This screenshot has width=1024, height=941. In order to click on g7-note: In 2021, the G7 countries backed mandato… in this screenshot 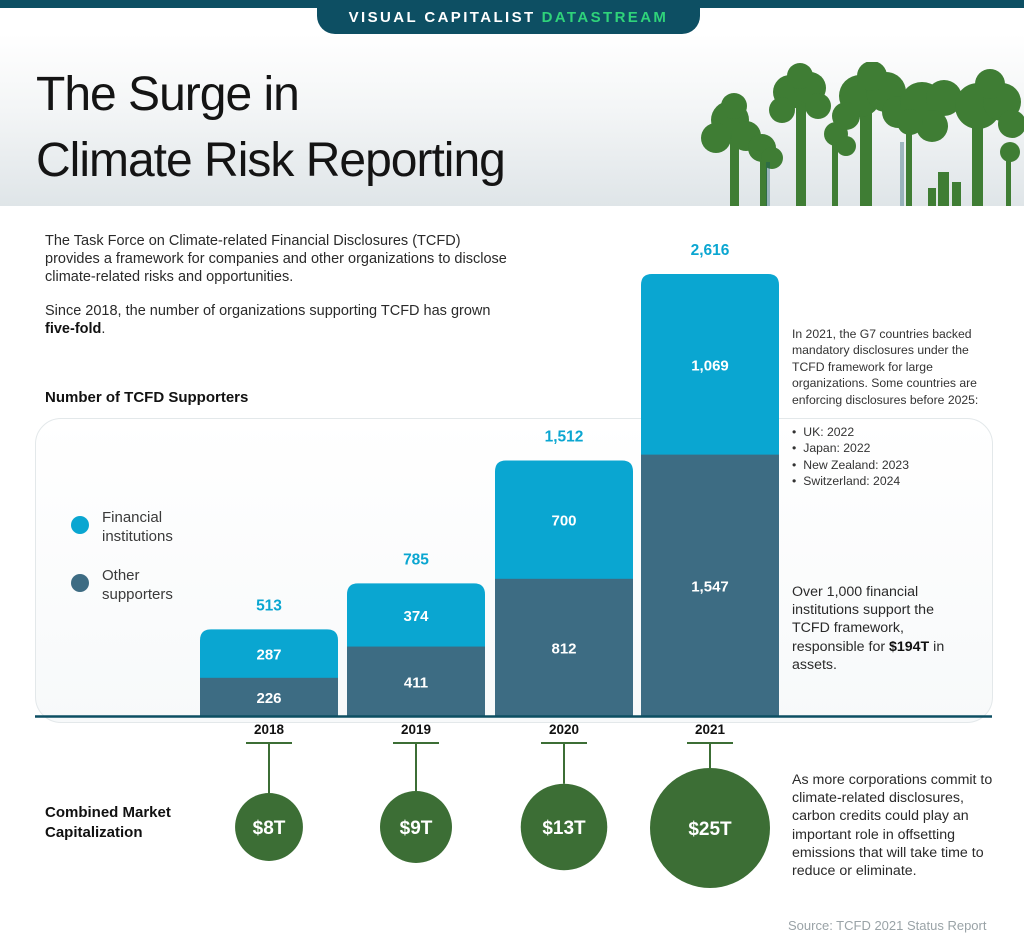, I will do `click(887, 408)`.